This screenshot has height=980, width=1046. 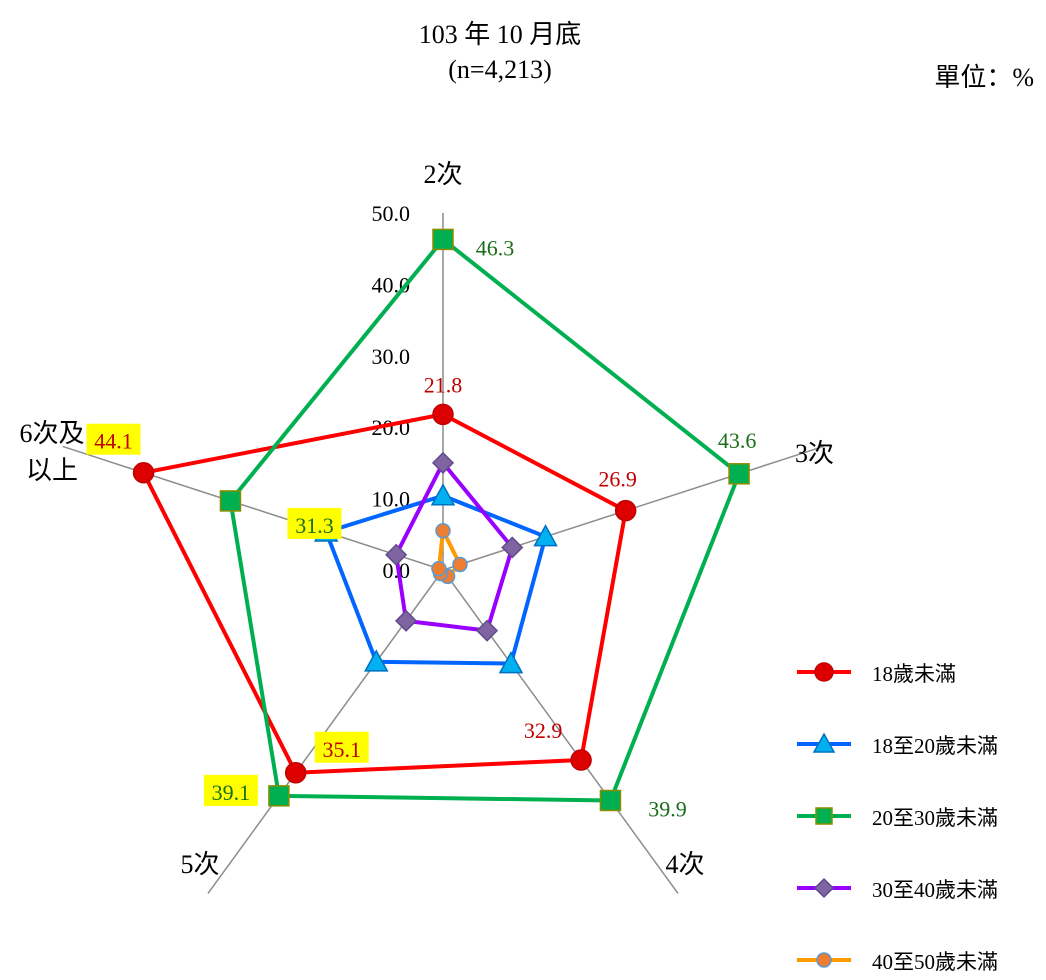 I want to click on data-label: 26.9, so click(x=617, y=479).